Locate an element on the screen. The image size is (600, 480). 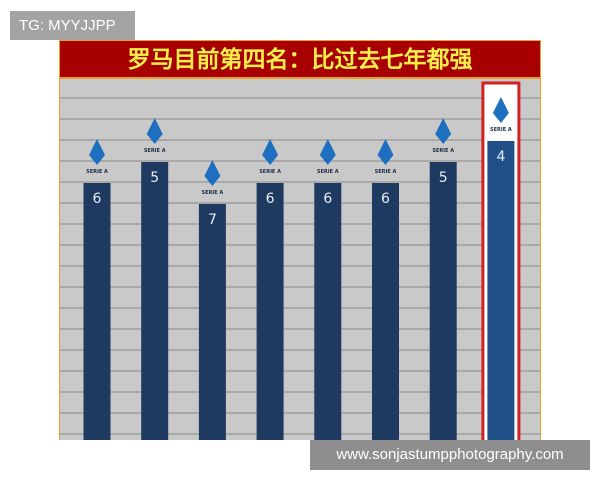
bar-value-label: 7 is located at coordinates (212, 220).